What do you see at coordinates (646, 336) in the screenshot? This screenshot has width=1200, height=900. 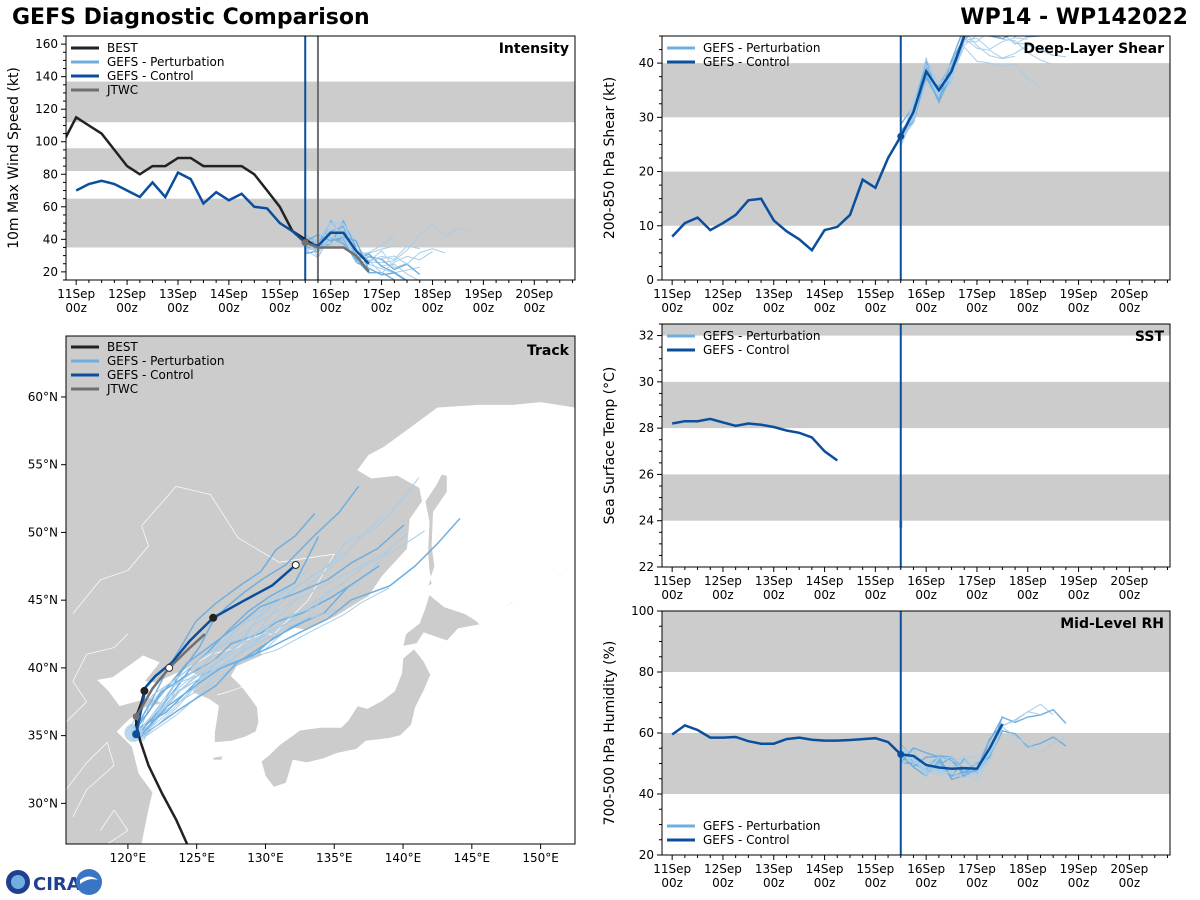 I see `sst-ytick-label: 32` at bounding box center [646, 336].